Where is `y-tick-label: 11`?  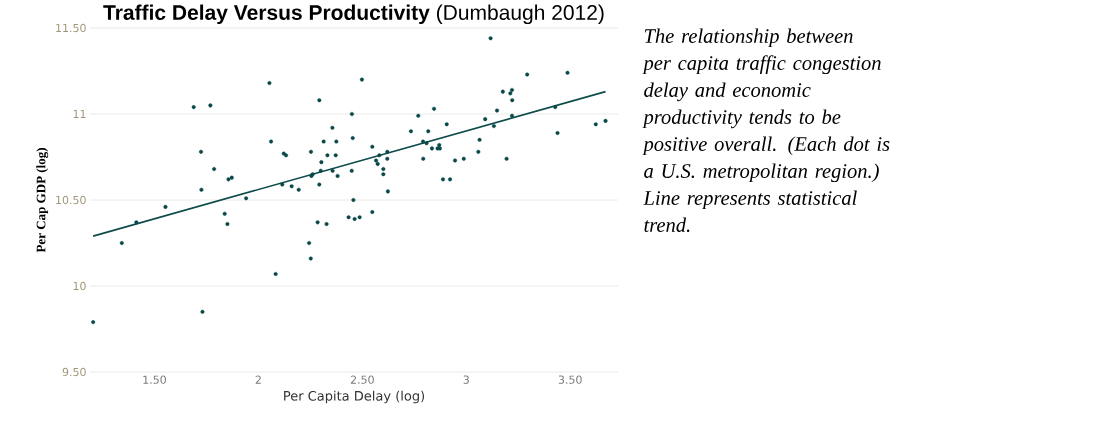 y-tick-label: 11 is located at coordinates (79, 114).